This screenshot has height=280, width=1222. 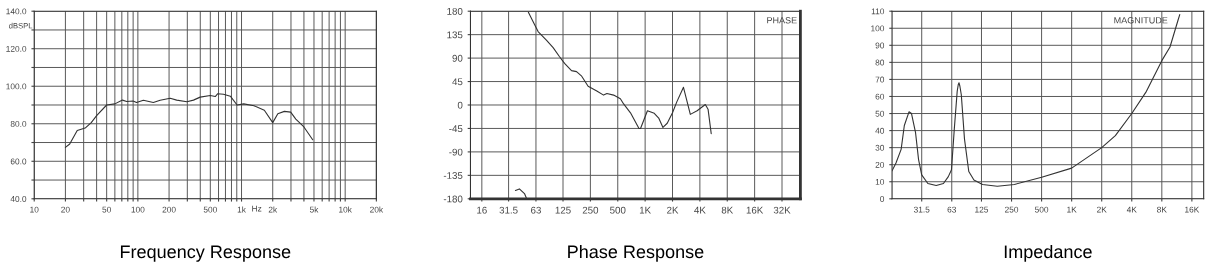 I want to click on y-tick-label: 70, so click(x=880, y=79).